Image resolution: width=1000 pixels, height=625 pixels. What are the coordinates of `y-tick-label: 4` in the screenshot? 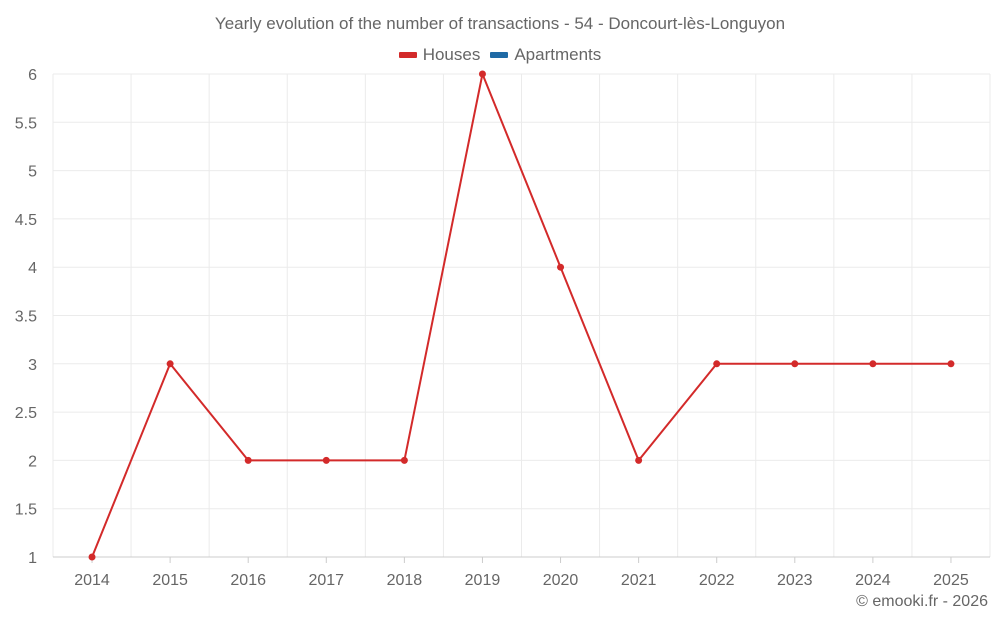 It's located at (32, 268).